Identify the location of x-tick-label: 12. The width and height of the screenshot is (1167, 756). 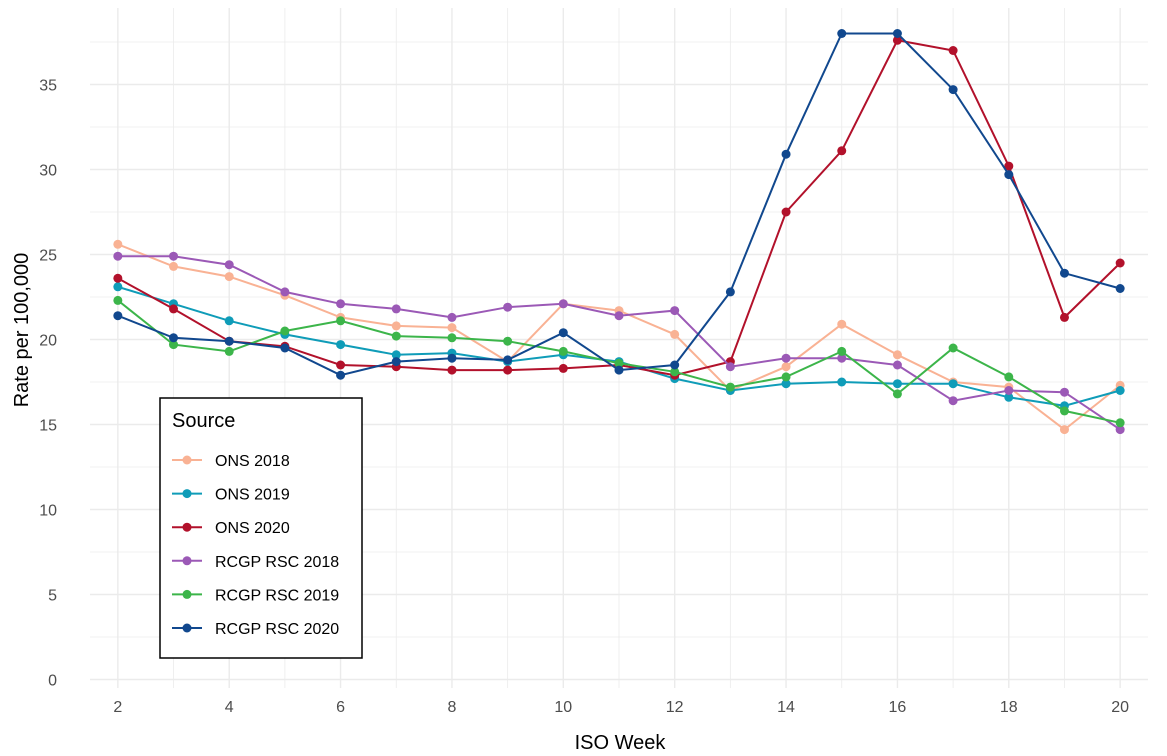
(675, 707).